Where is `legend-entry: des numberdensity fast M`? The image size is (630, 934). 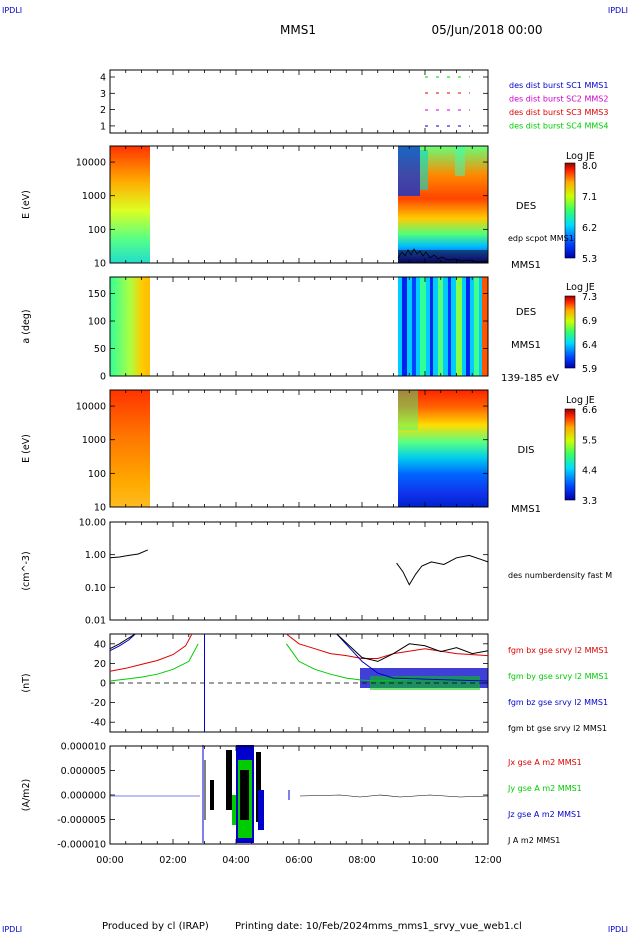
legend-entry: des numberdensity fast M is located at coordinates (560, 575).